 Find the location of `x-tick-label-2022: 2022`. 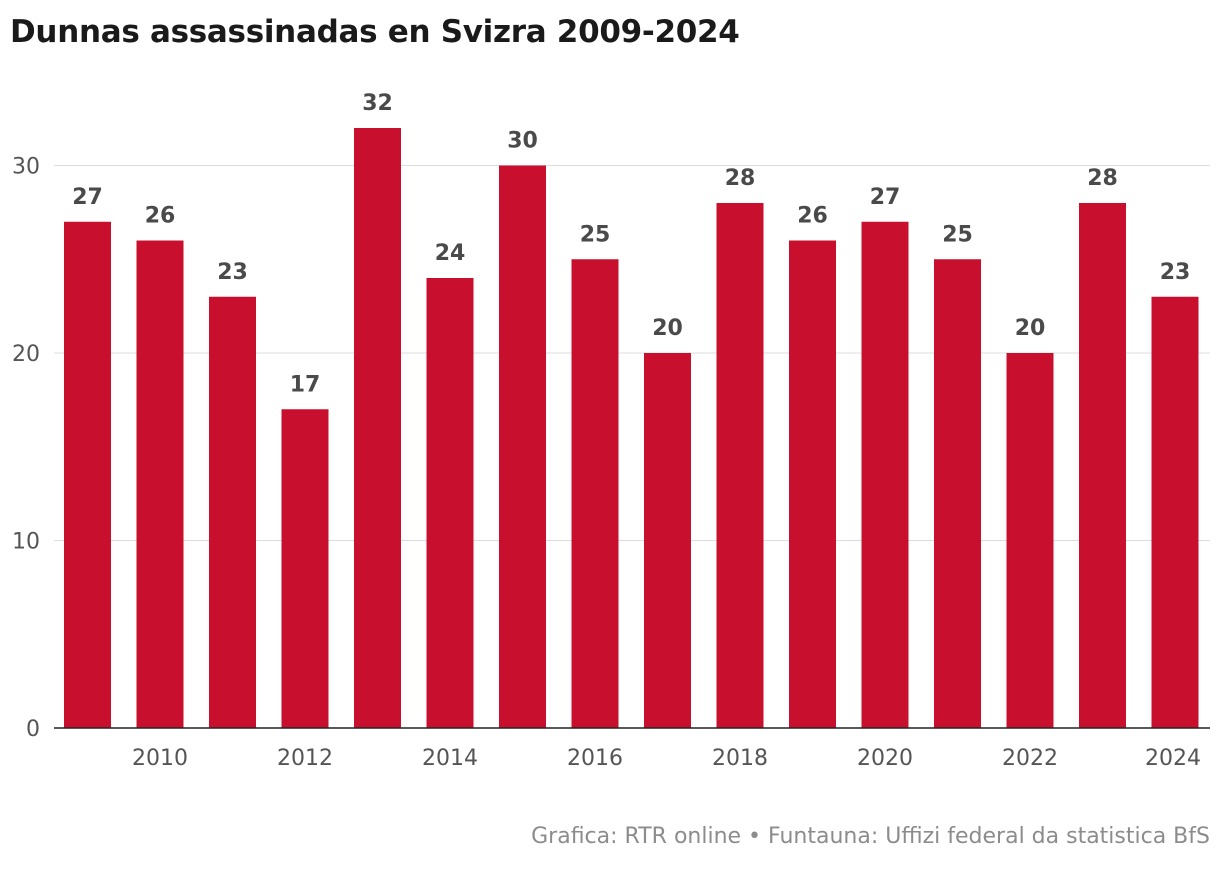

x-tick-label-2022: 2022 is located at coordinates (1030, 758).